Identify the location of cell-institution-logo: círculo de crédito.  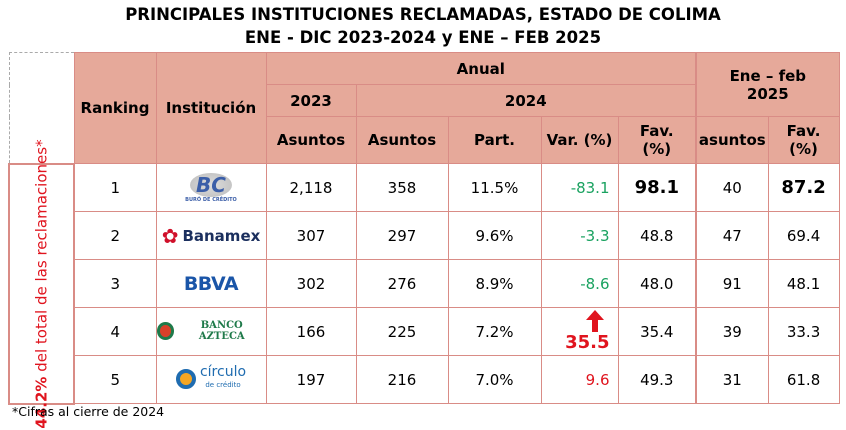
(211, 379).